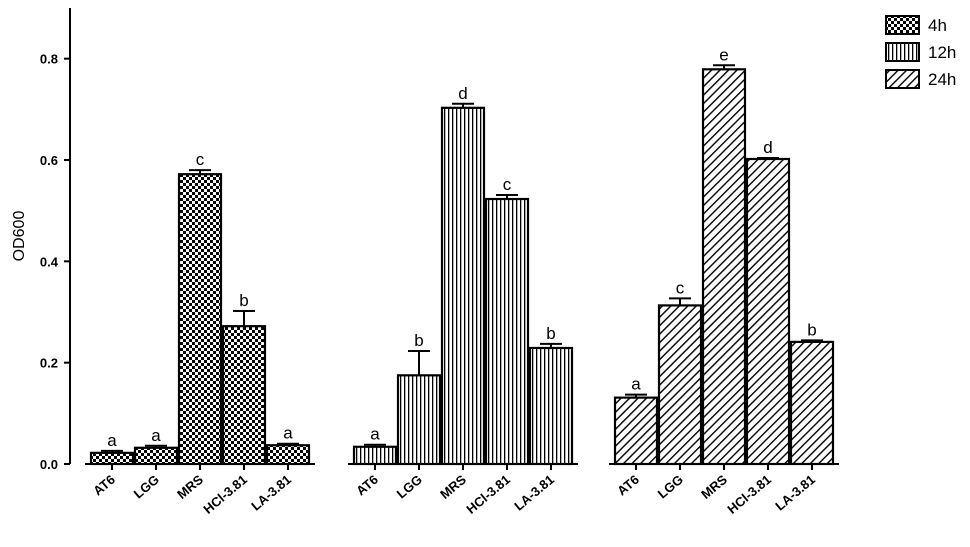 Image resolution: width=970 pixels, height=547 pixels. I want to click on y-tick-label: 0.2, so click(49, 363).